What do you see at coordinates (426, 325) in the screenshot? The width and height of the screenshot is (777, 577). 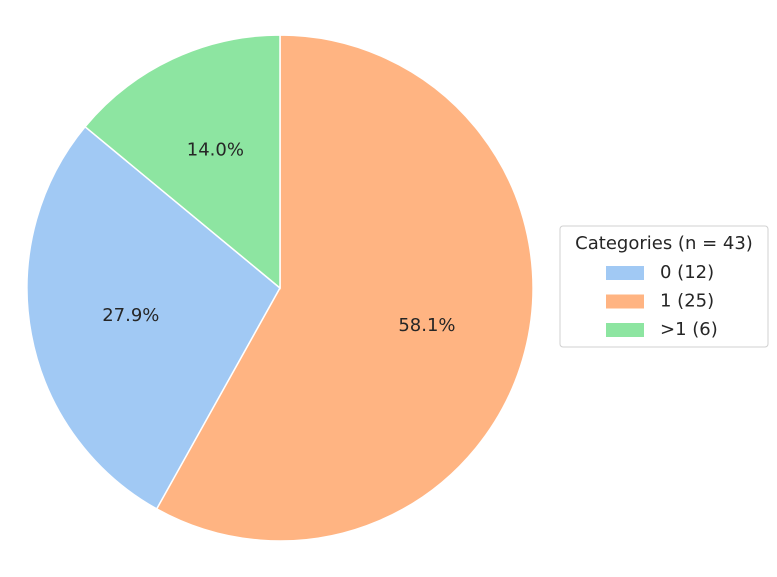 I see `slice-label: 58.1%` at bounding box center [426, 325].